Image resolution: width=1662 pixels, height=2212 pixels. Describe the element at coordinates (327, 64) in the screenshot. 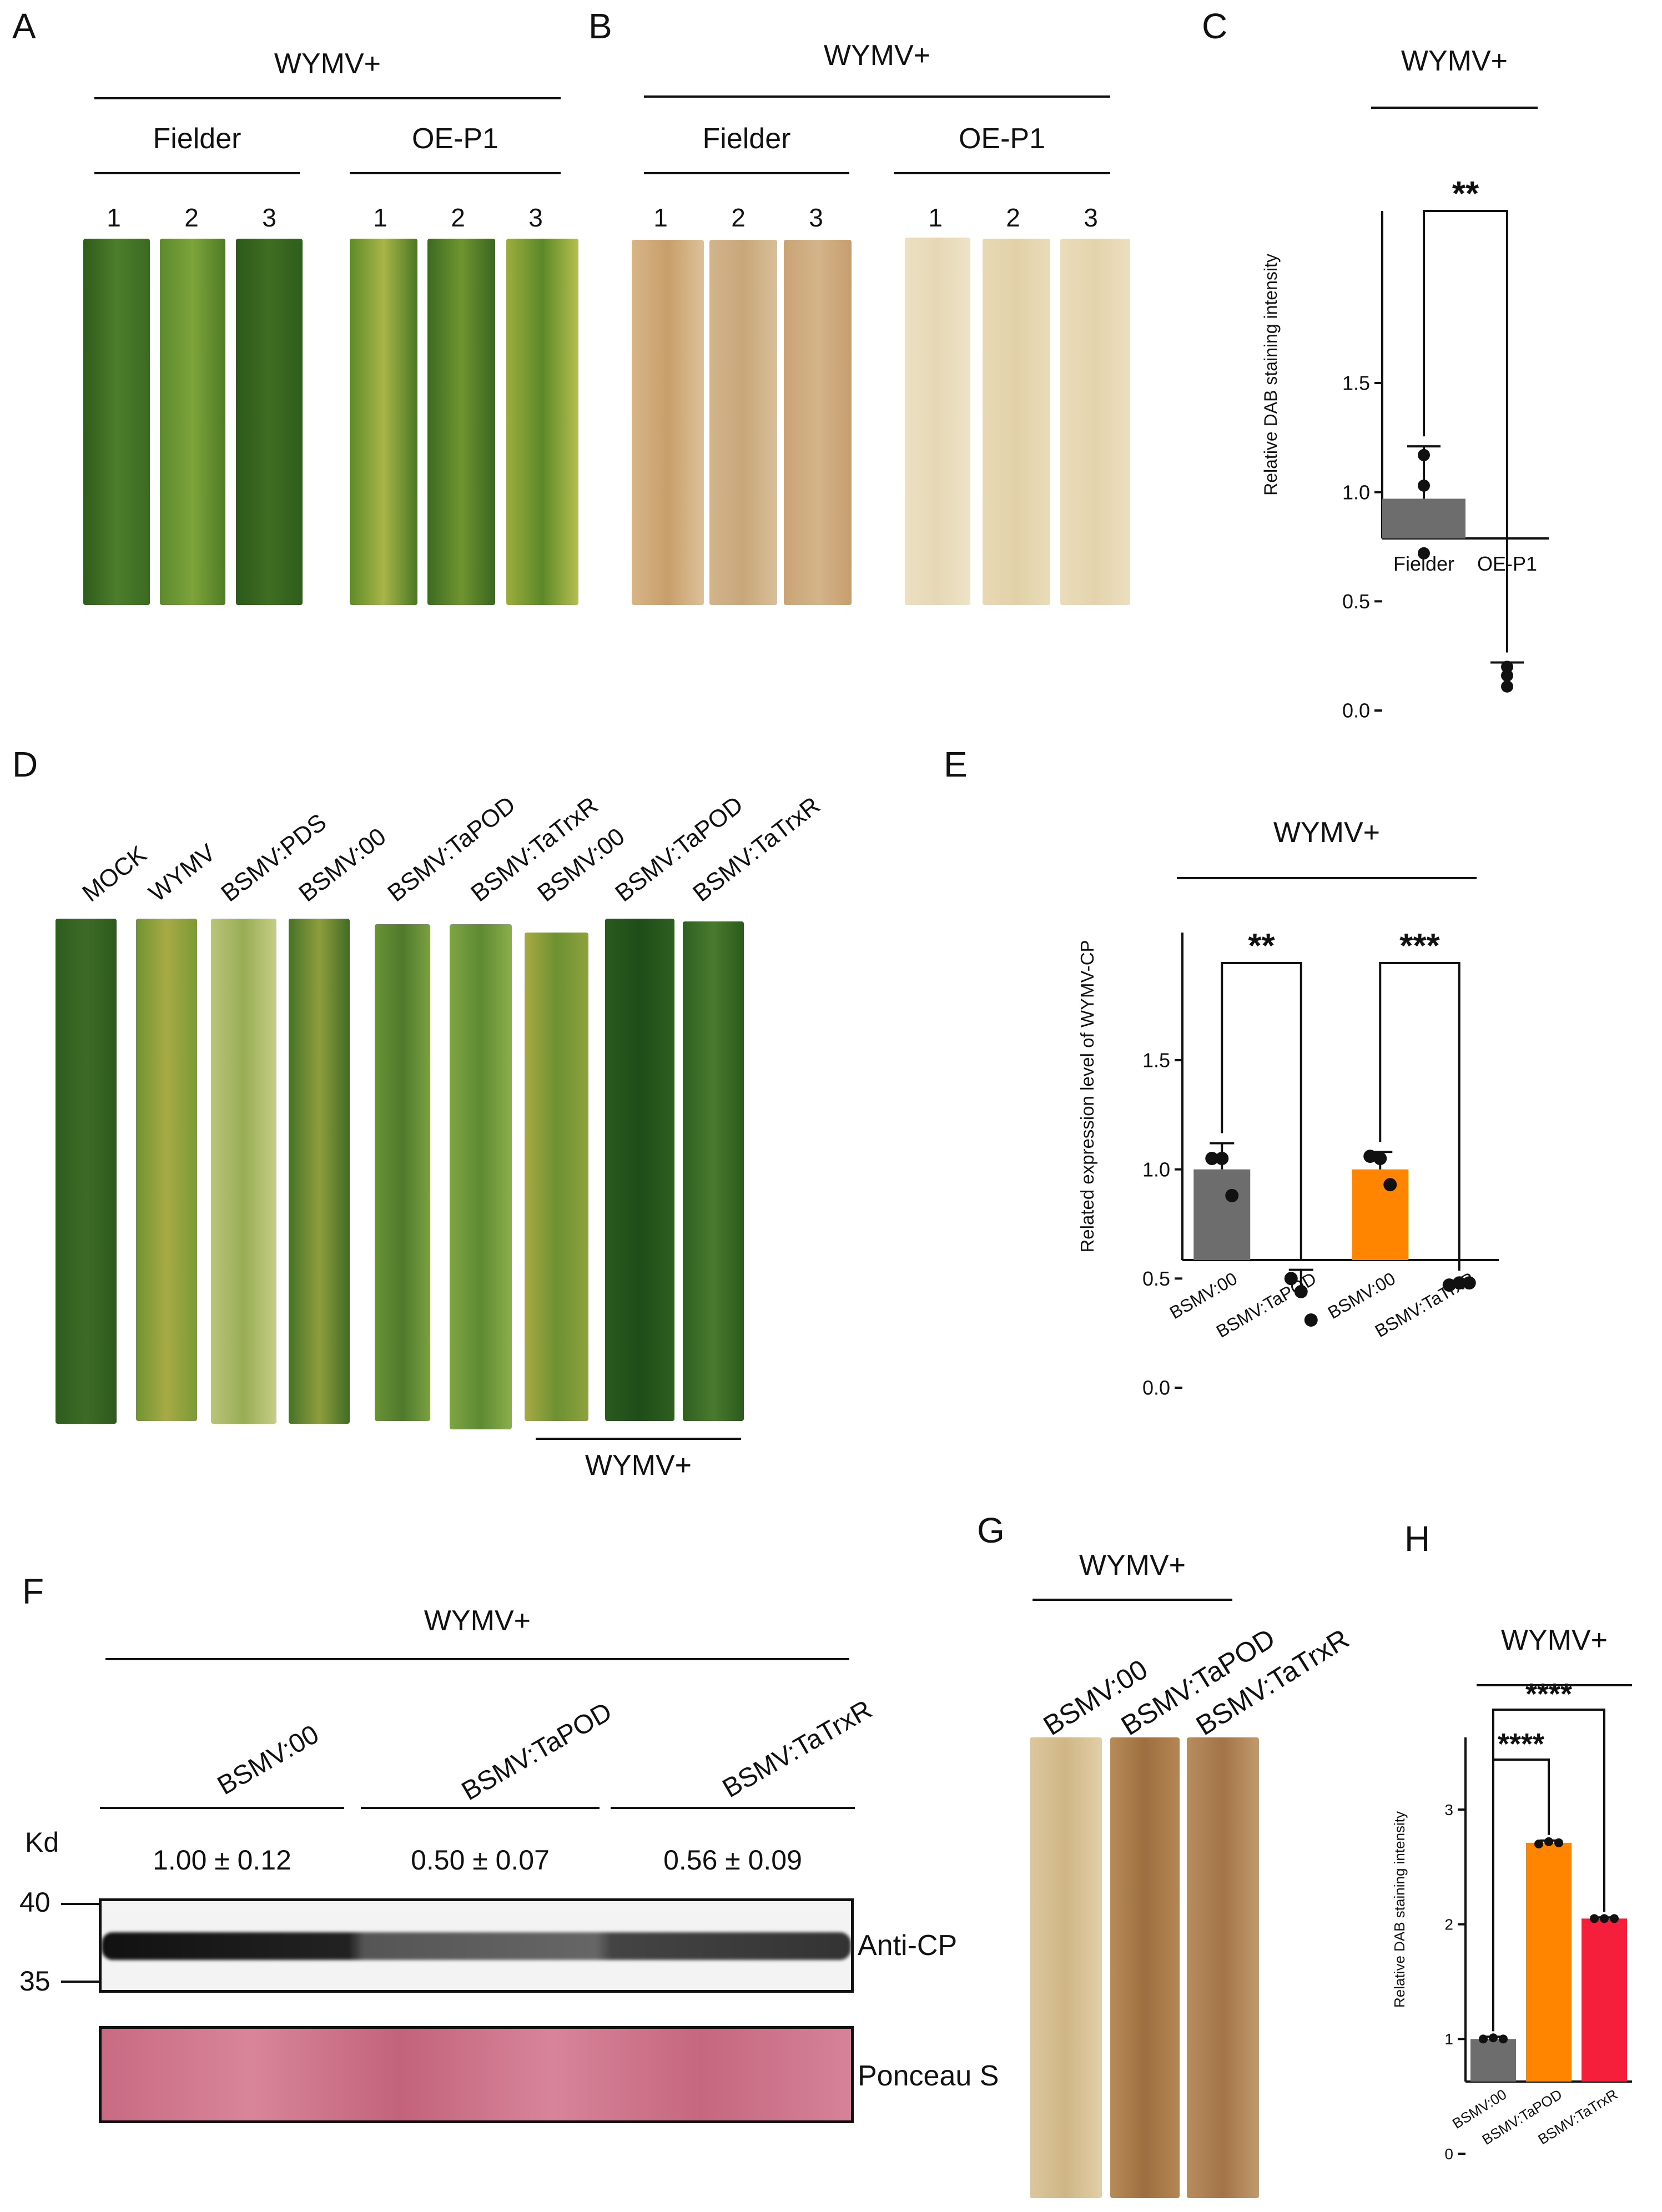

I see `panel-a-group-label: WYMV+` at that location.